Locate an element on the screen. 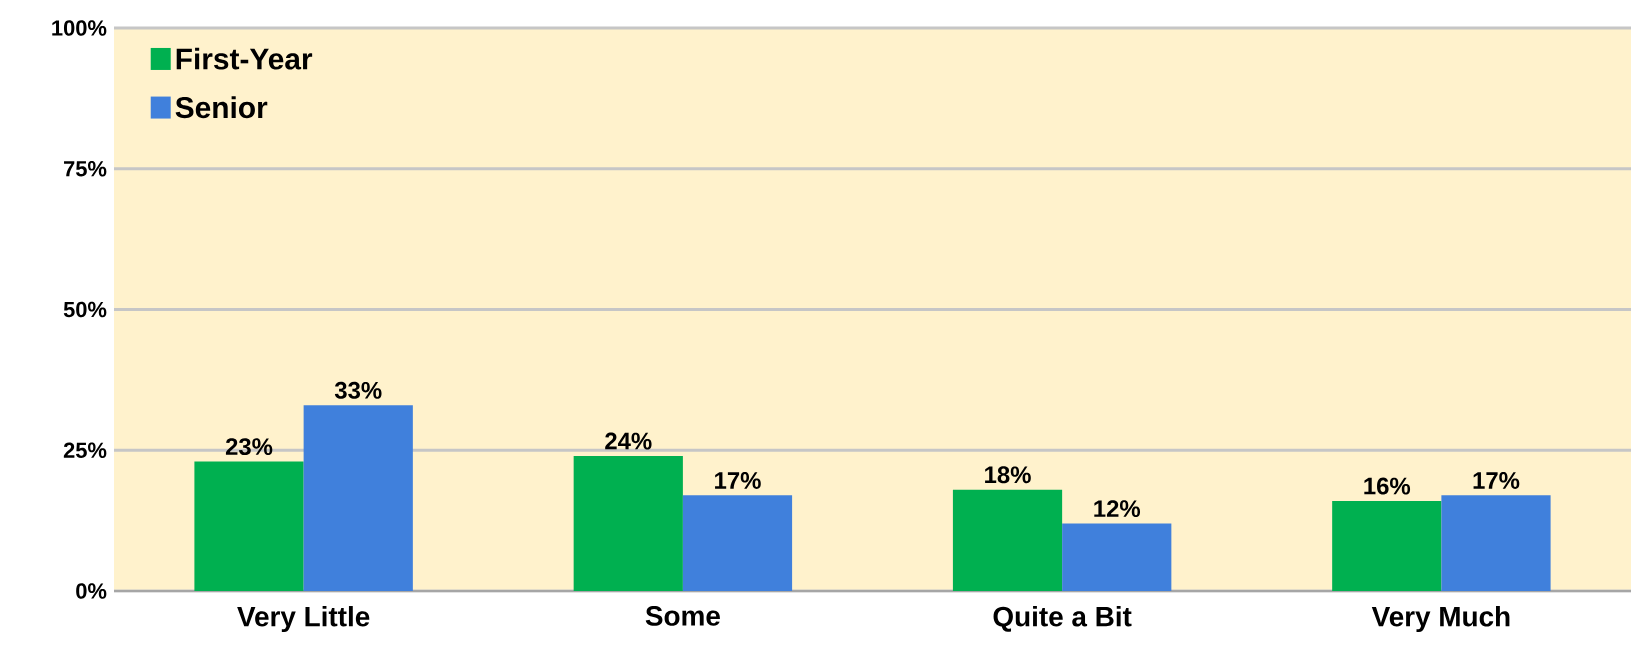  y-tick-label: 100% is located at coordinates (79, 28).